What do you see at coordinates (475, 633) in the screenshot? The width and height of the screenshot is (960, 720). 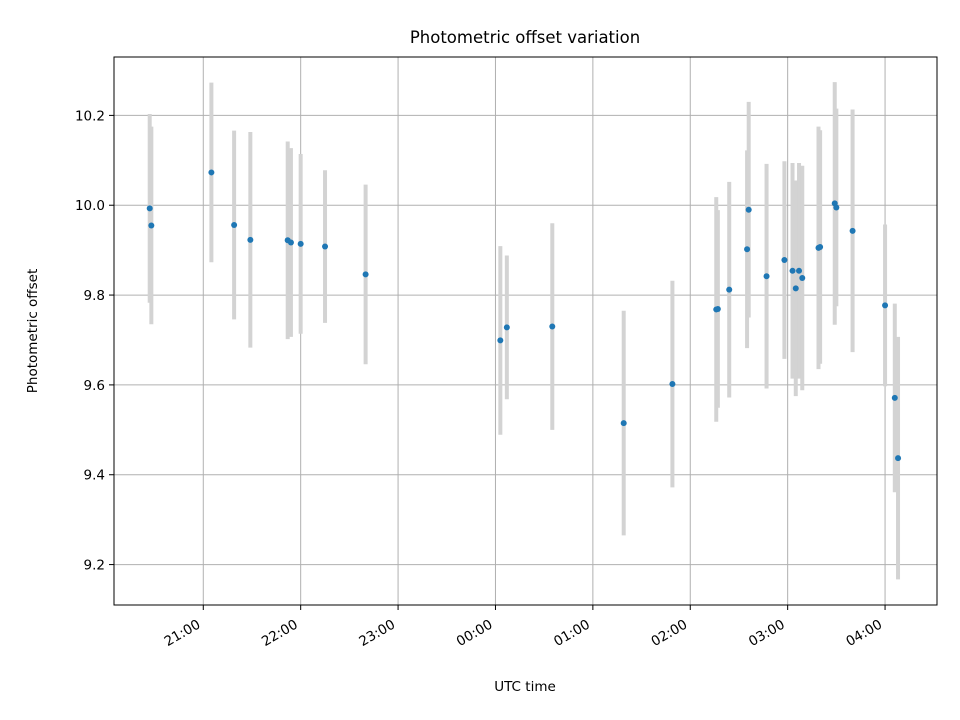 I see `x-tick-label: 00:00` at bounding box center [475, 633].